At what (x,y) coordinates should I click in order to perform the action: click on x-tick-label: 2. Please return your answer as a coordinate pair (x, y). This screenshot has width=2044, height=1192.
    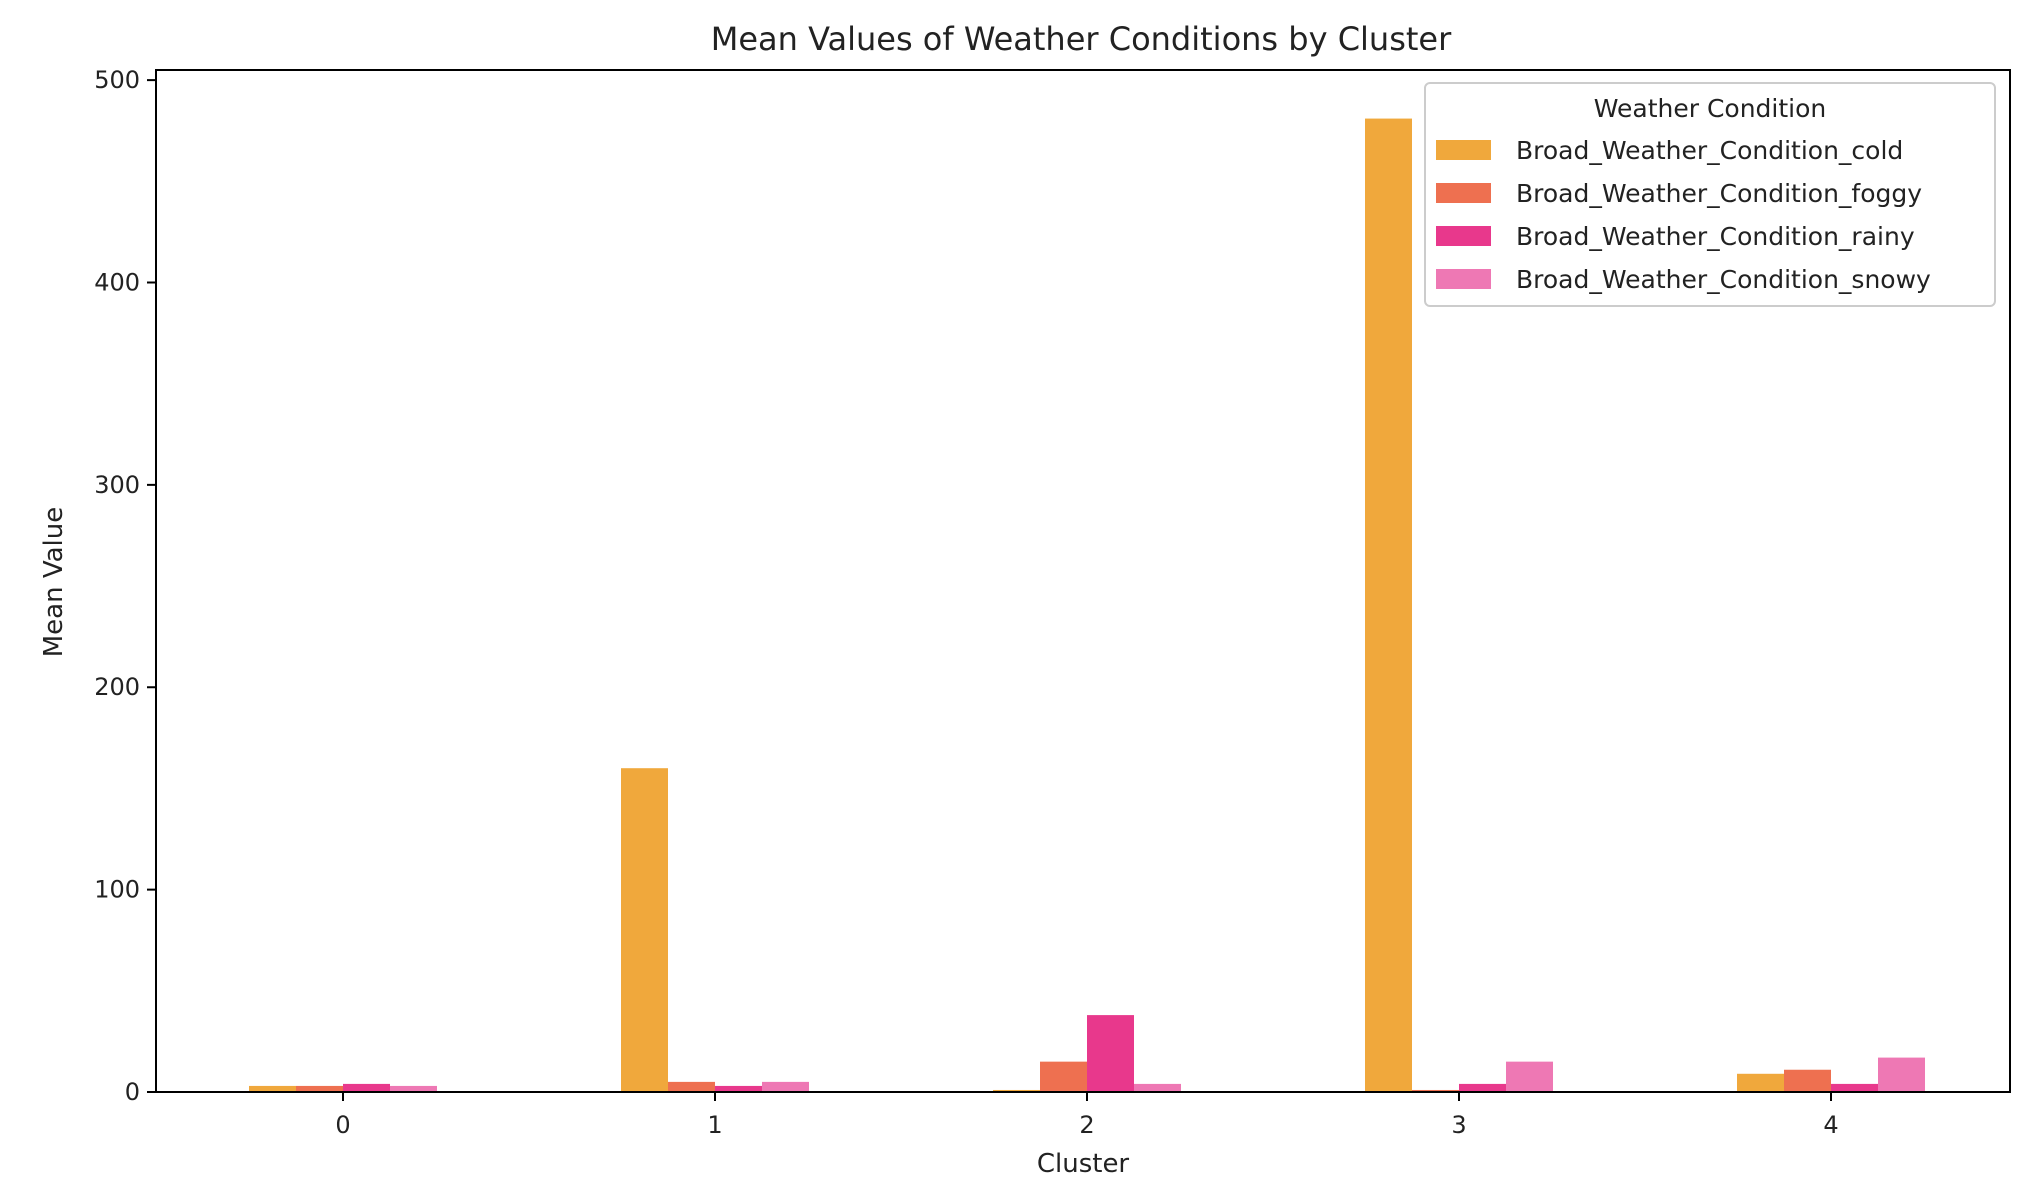
    Looking at the image, I should click on (1086, 1125).